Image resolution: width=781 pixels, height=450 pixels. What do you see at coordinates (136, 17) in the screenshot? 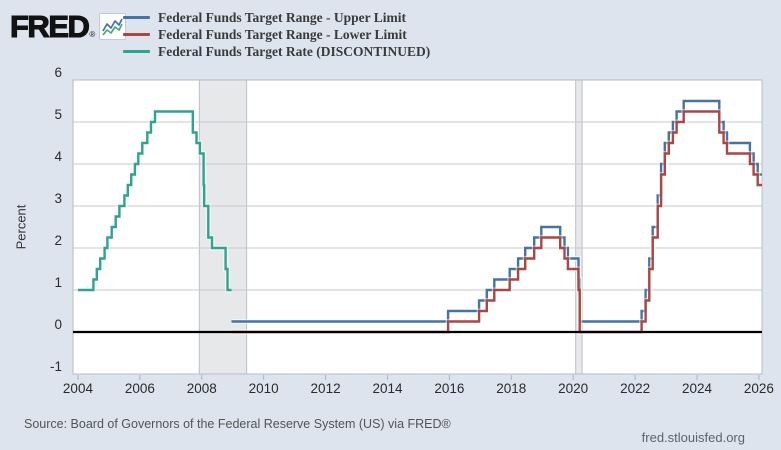
I see `upper-limit-swatch` at bounding box center [136, 17].